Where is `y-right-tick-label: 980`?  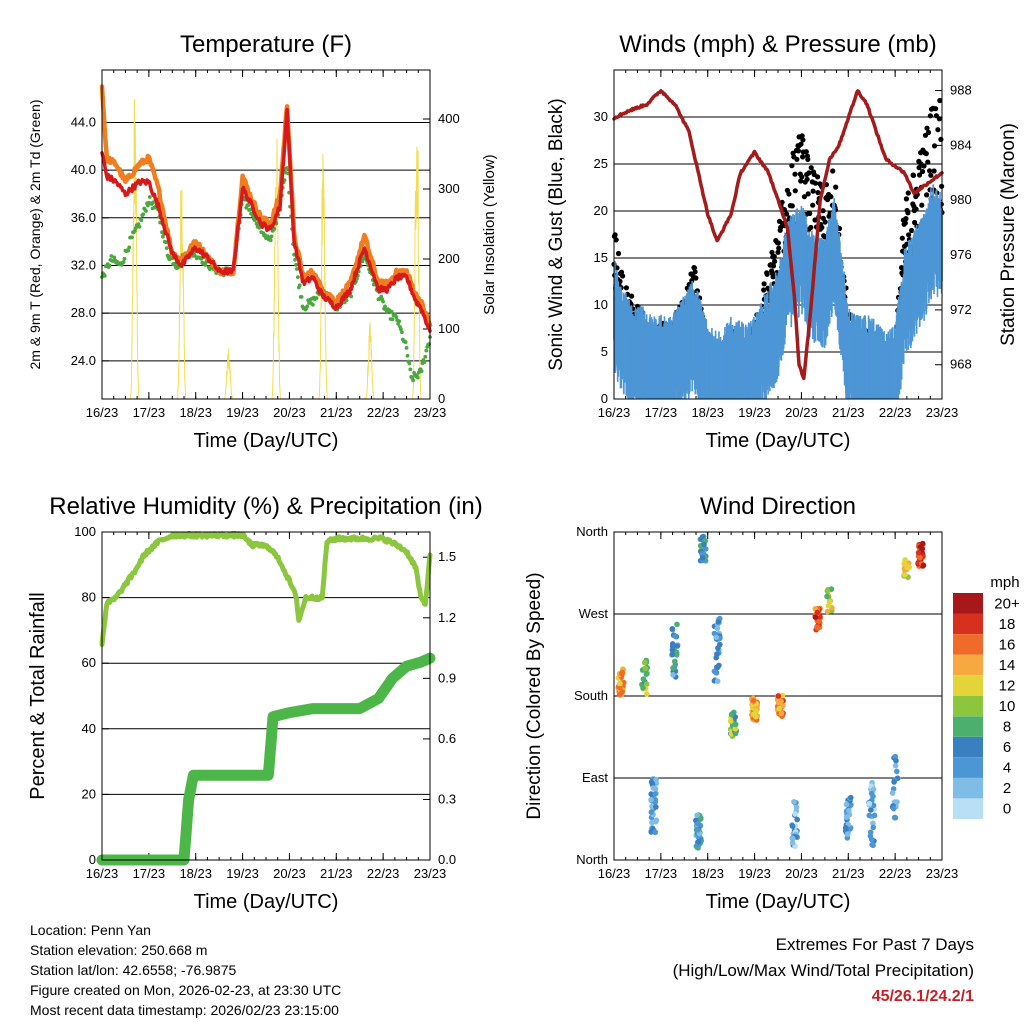 y-right-tick-label: 980 is located at coordinates (961, 199).